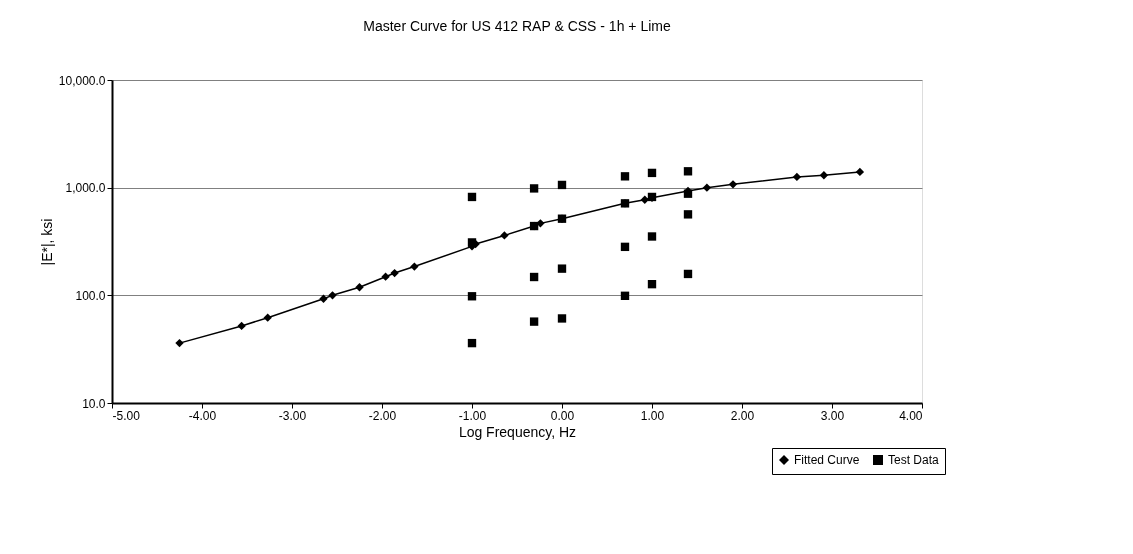  Describe the element at coordinates (914, 460) in the screenshot. I see `legend-label: Test Data` at that location.